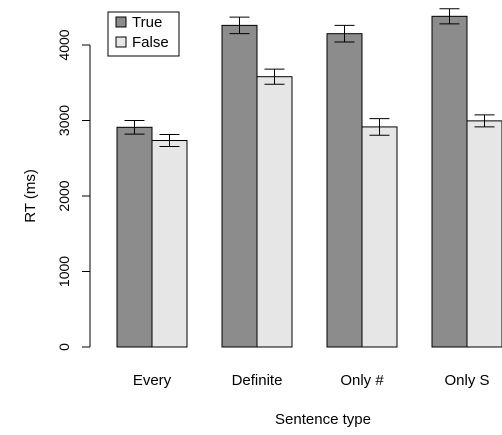 The image size is (502, 435). Describe the element at coordinates (64, 195) in the screenshot. I see `y-tick-label-2000: 2000` at that location.